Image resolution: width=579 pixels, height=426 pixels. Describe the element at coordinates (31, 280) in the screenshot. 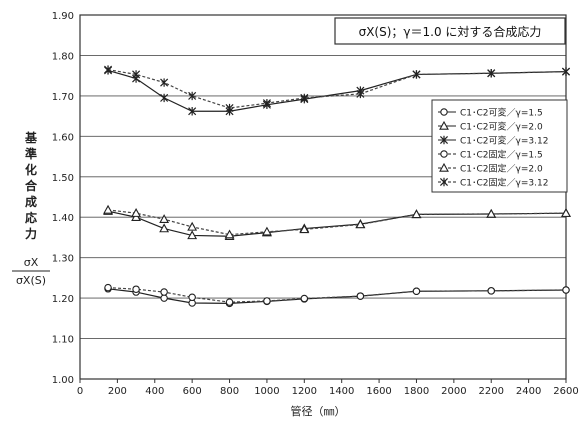

I see `y-axis-fraction-denominator: σX(S)` at that location.